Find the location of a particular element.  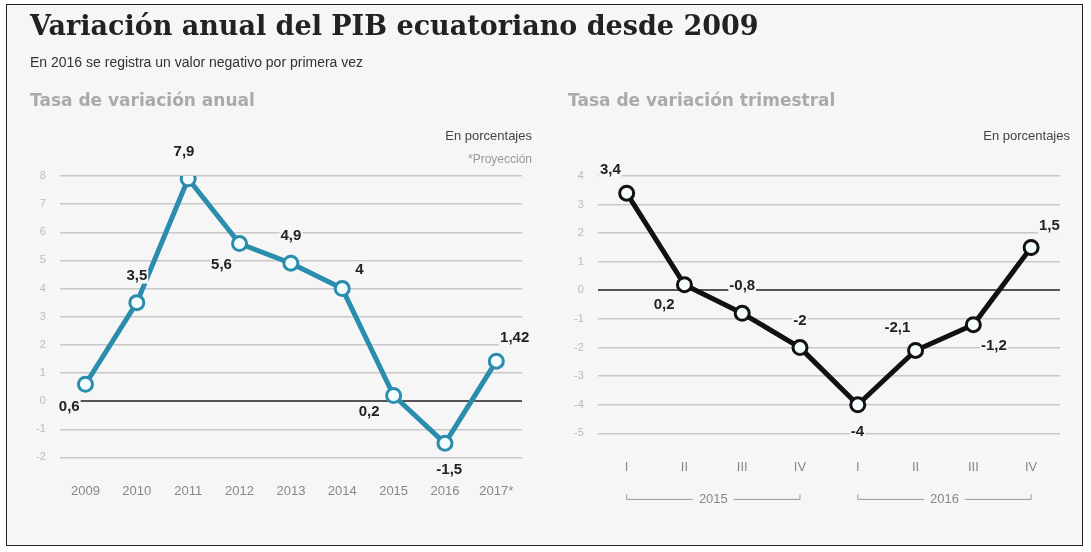

chart-subtitle: En 2016 se registra un valor negativo por primera vez is located at coordinates (197, 62).